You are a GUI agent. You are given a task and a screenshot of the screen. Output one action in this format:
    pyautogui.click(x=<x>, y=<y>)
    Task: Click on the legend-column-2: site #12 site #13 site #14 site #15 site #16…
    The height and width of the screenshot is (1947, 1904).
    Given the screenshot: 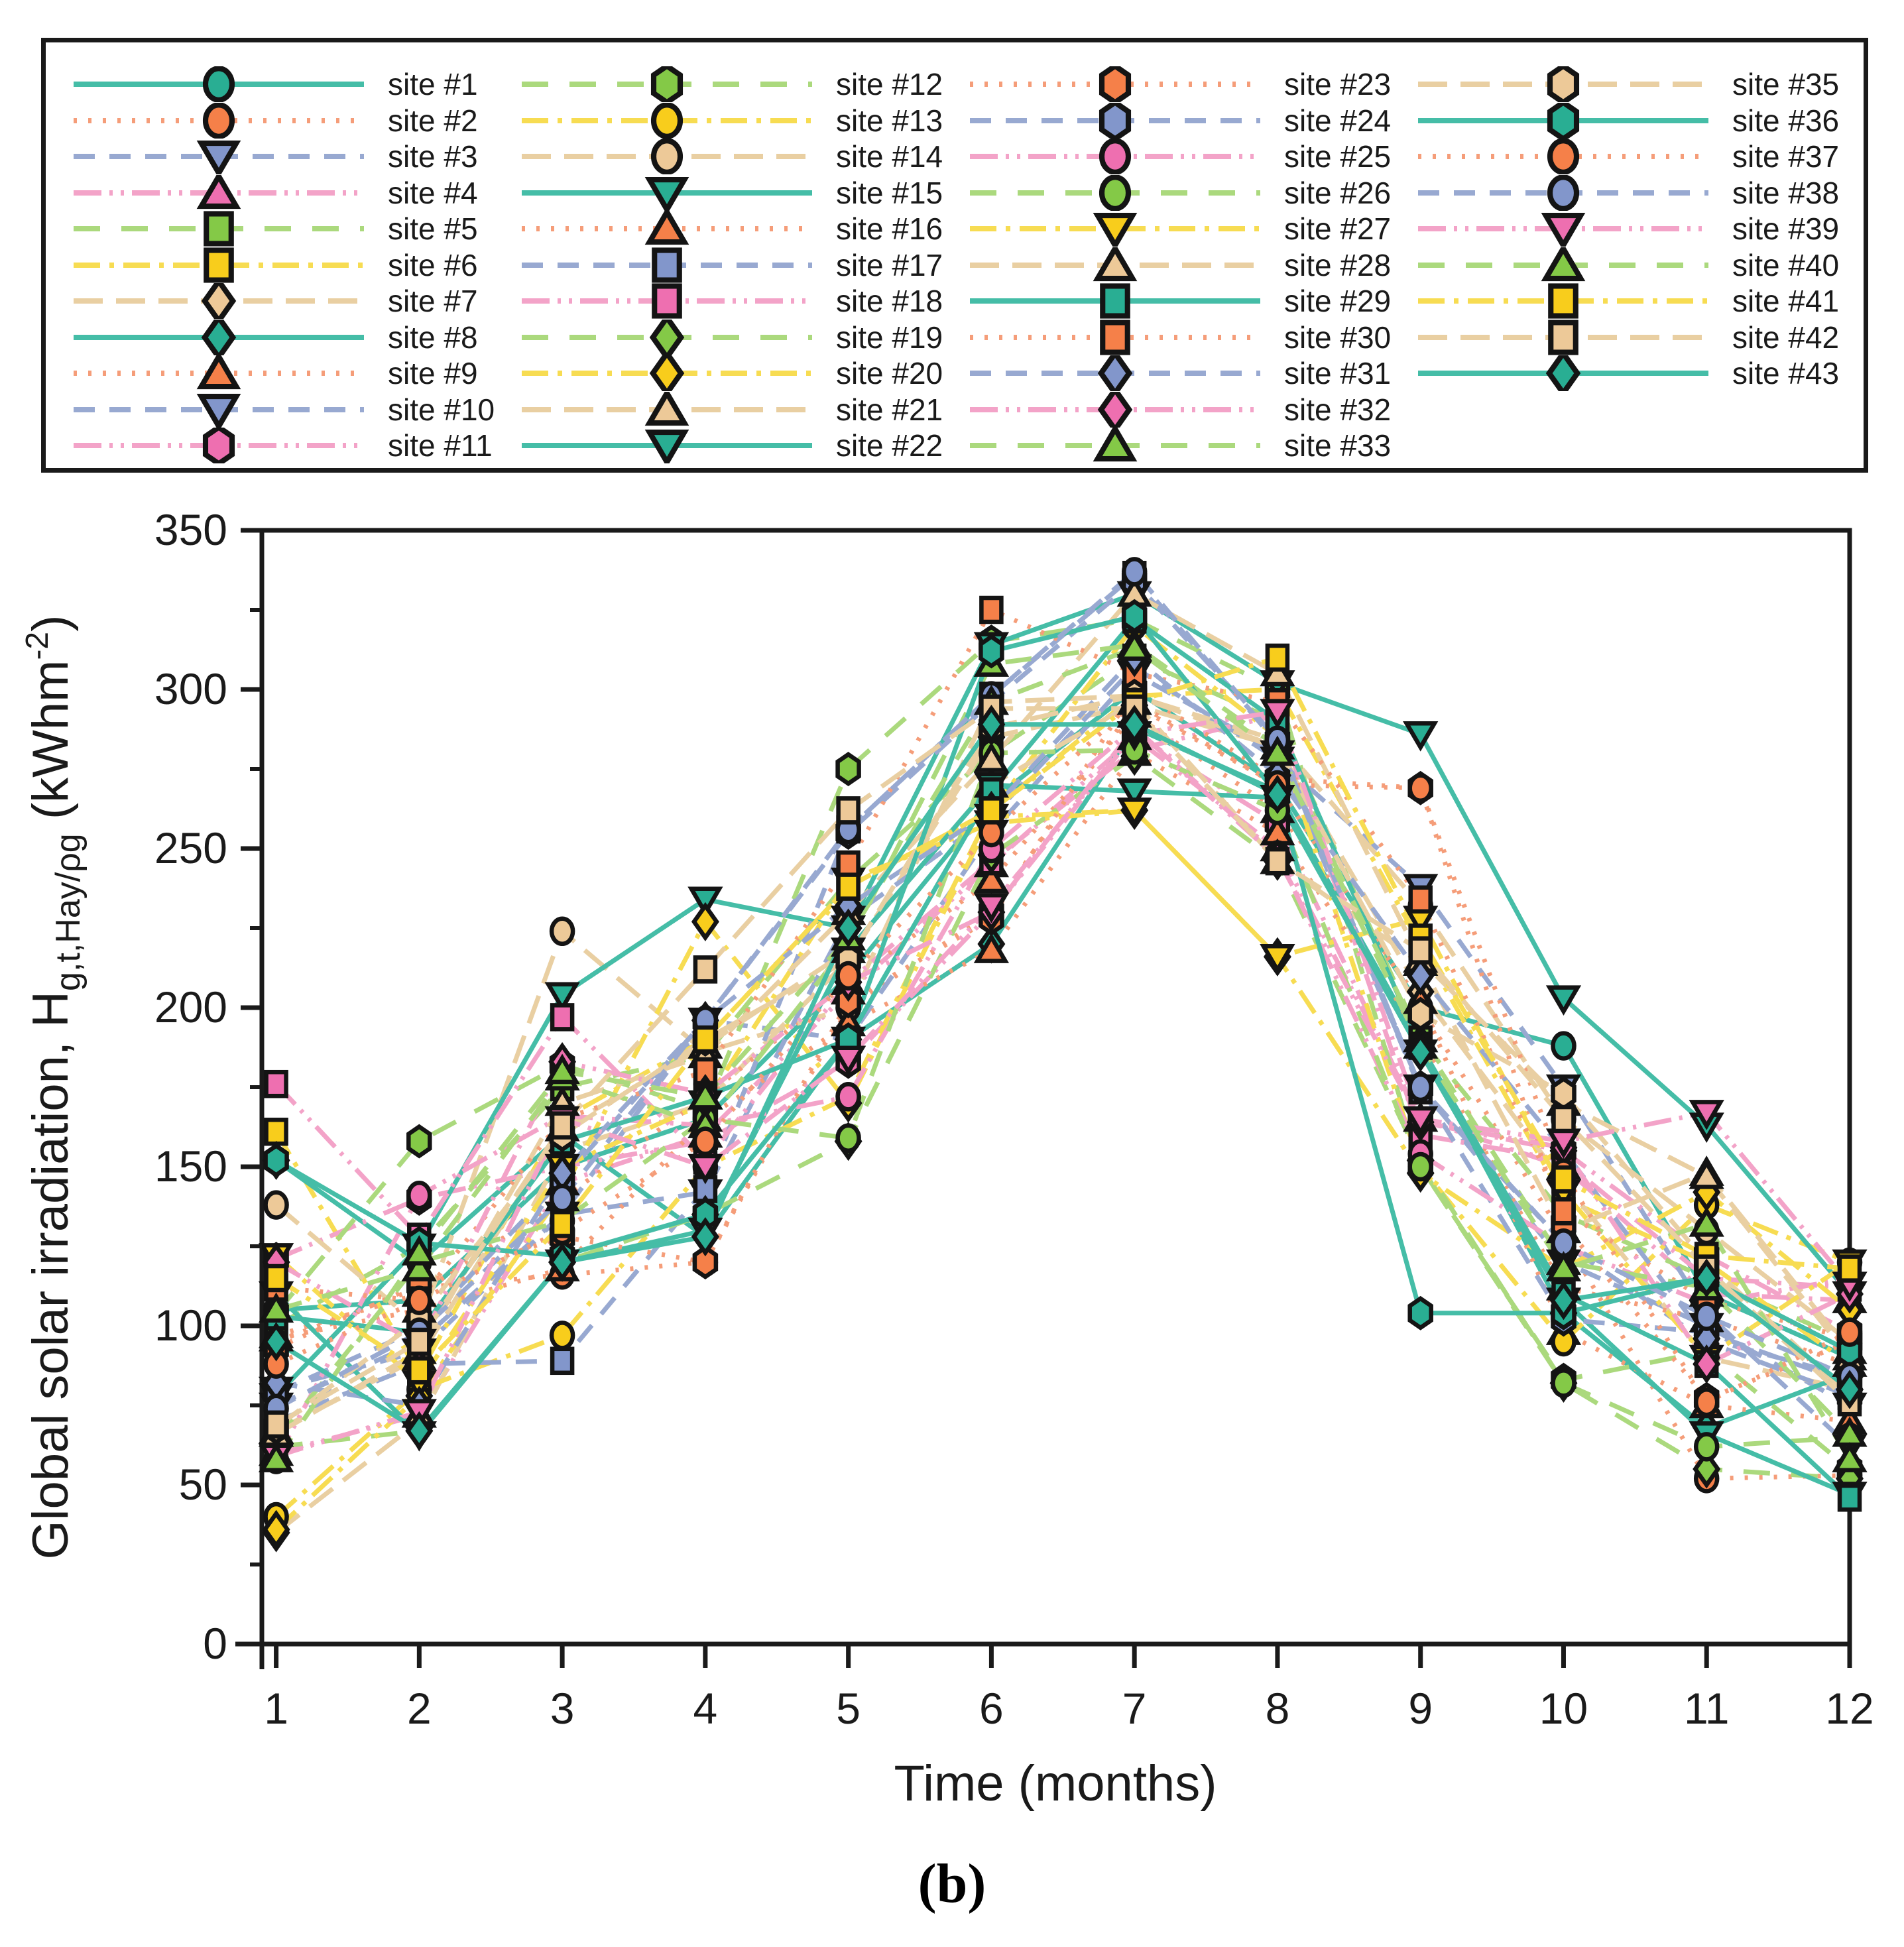 What is the action you would take?
    pyautogui.click(x=742, y=267)
    